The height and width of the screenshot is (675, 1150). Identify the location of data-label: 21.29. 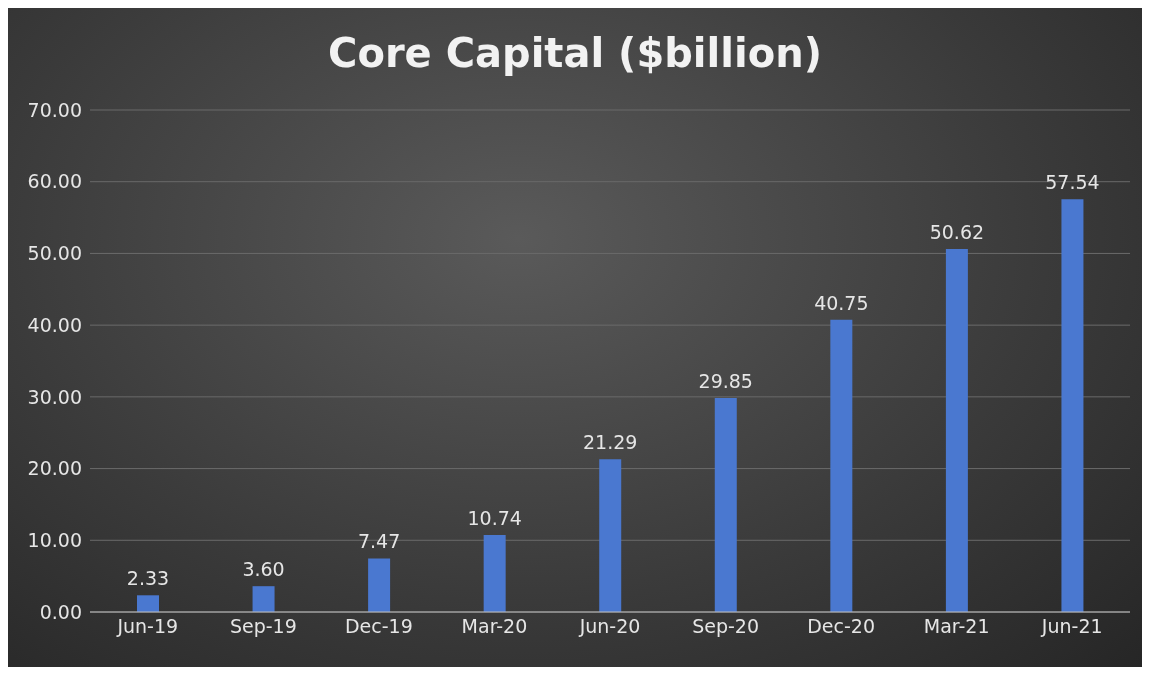
(610, 442).